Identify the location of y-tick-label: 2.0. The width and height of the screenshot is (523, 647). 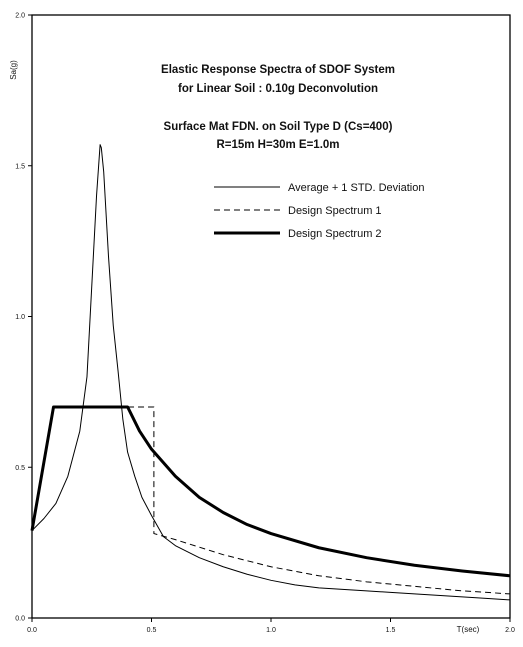
(20, 16).